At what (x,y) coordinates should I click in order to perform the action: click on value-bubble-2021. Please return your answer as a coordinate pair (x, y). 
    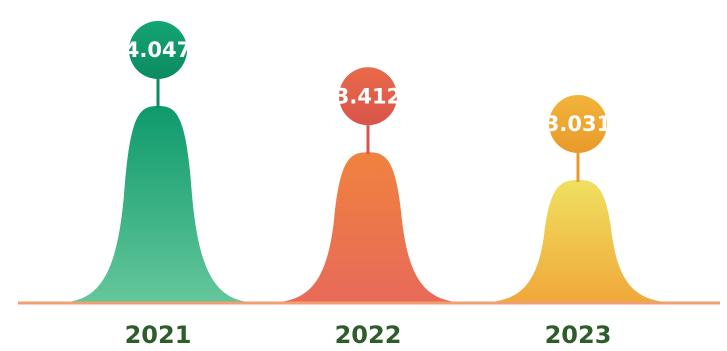
    Looking at the image, I should click on (158, 50).